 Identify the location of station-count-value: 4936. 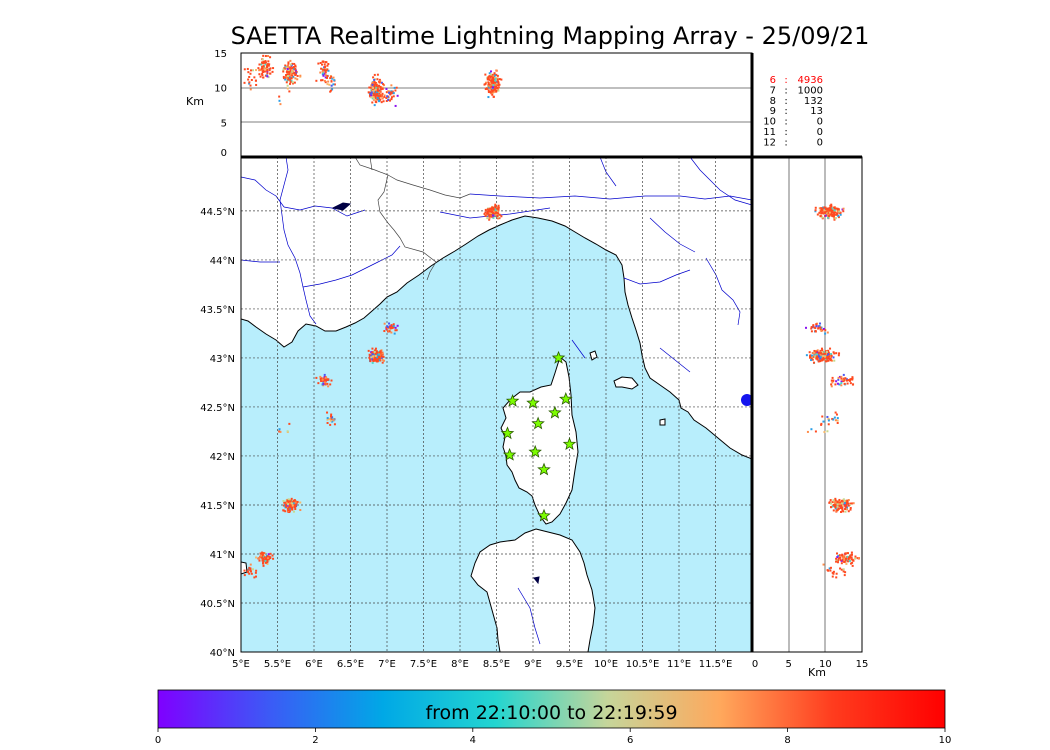
(810, 80).